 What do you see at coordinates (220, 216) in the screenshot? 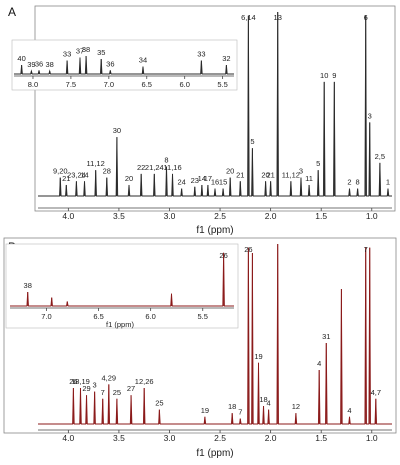
I see `panel-a-x-tick-label: 2.5` at bounding box center [220, 216].